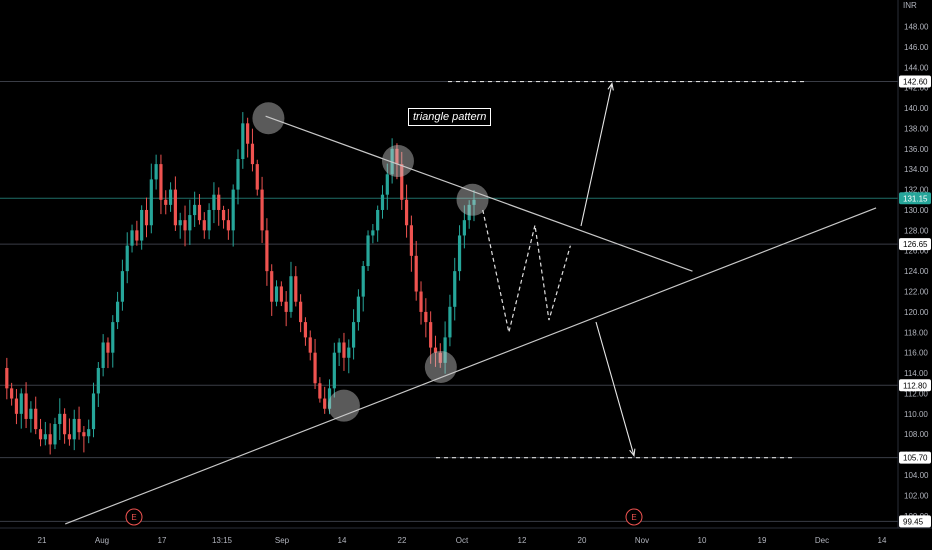 Image resolution: width=932 pixels, height=550 pixels. Describe the element at coordinates (582, 540) in the screenshot. I see `time-tick-label: 20` at that location.